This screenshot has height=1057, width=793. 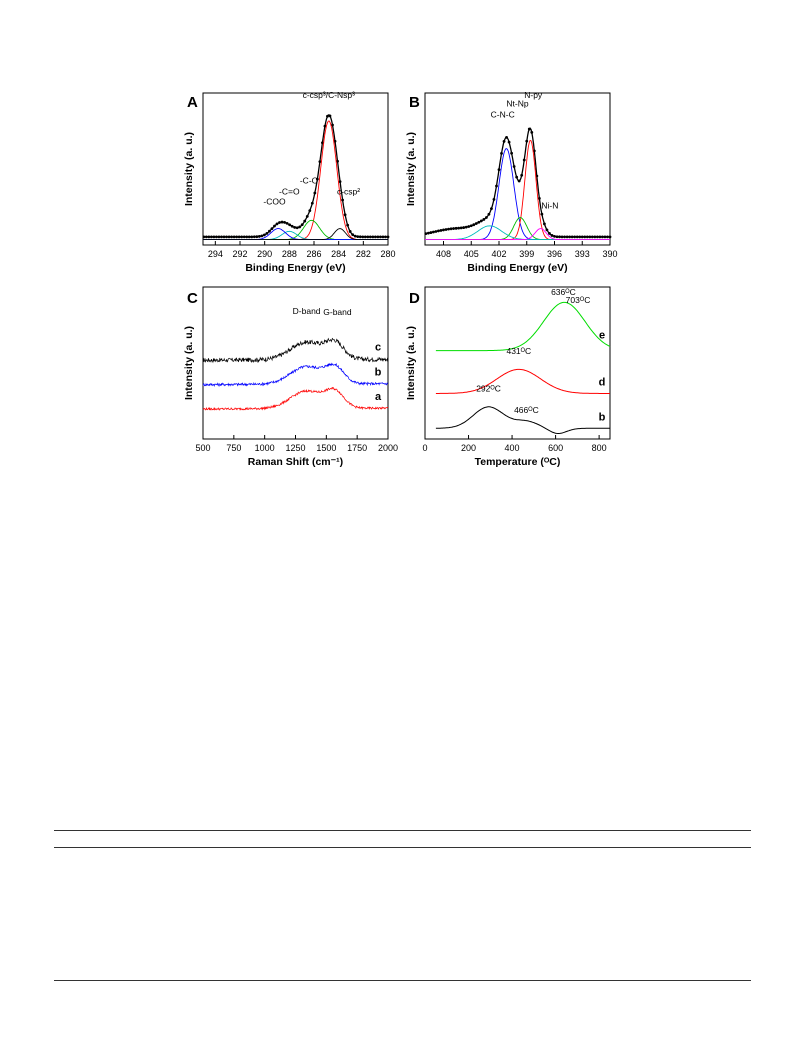 What do you see at coordinates (578, 300) in the screenshot?
I see `temperature-label: 703ᴼC` at bounding box center [578, 300].